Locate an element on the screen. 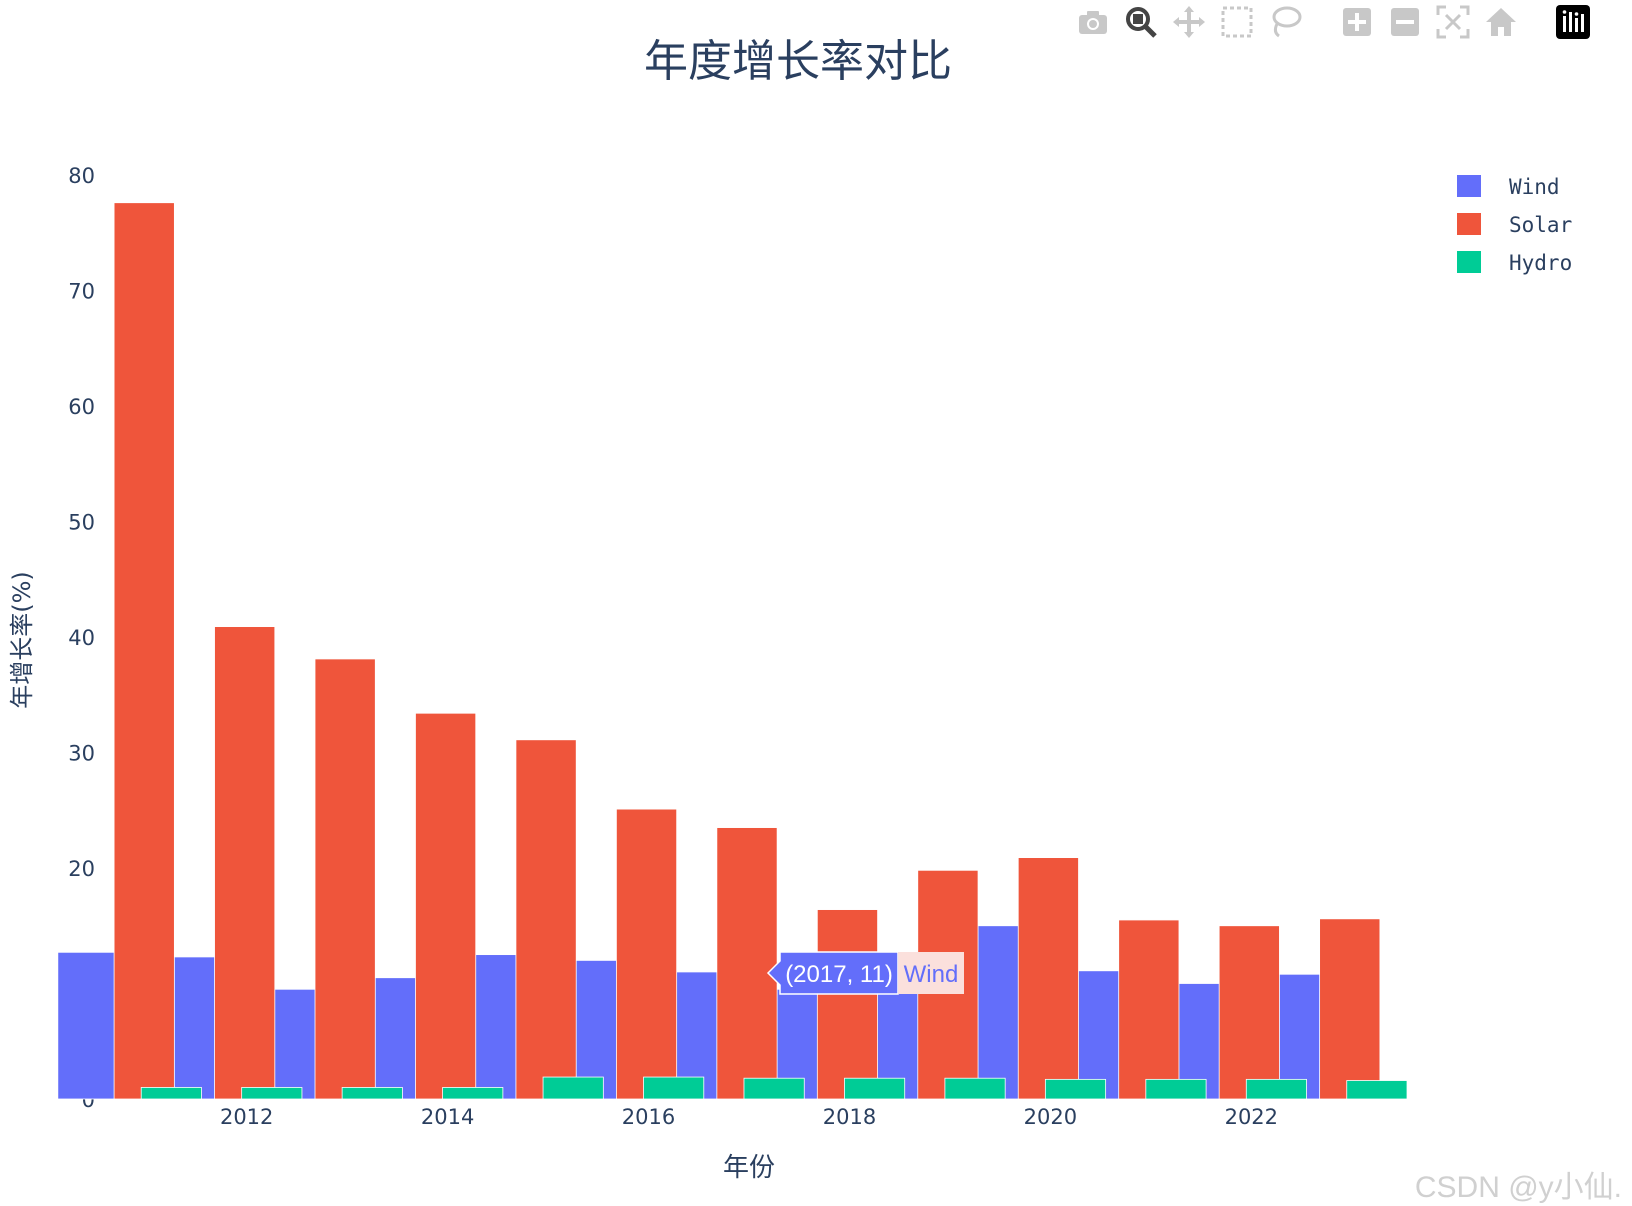 Image resolution: width=1632 pixels, height=1206 pixels. hover-series-name: Wind is located at coordinates (931, 974).